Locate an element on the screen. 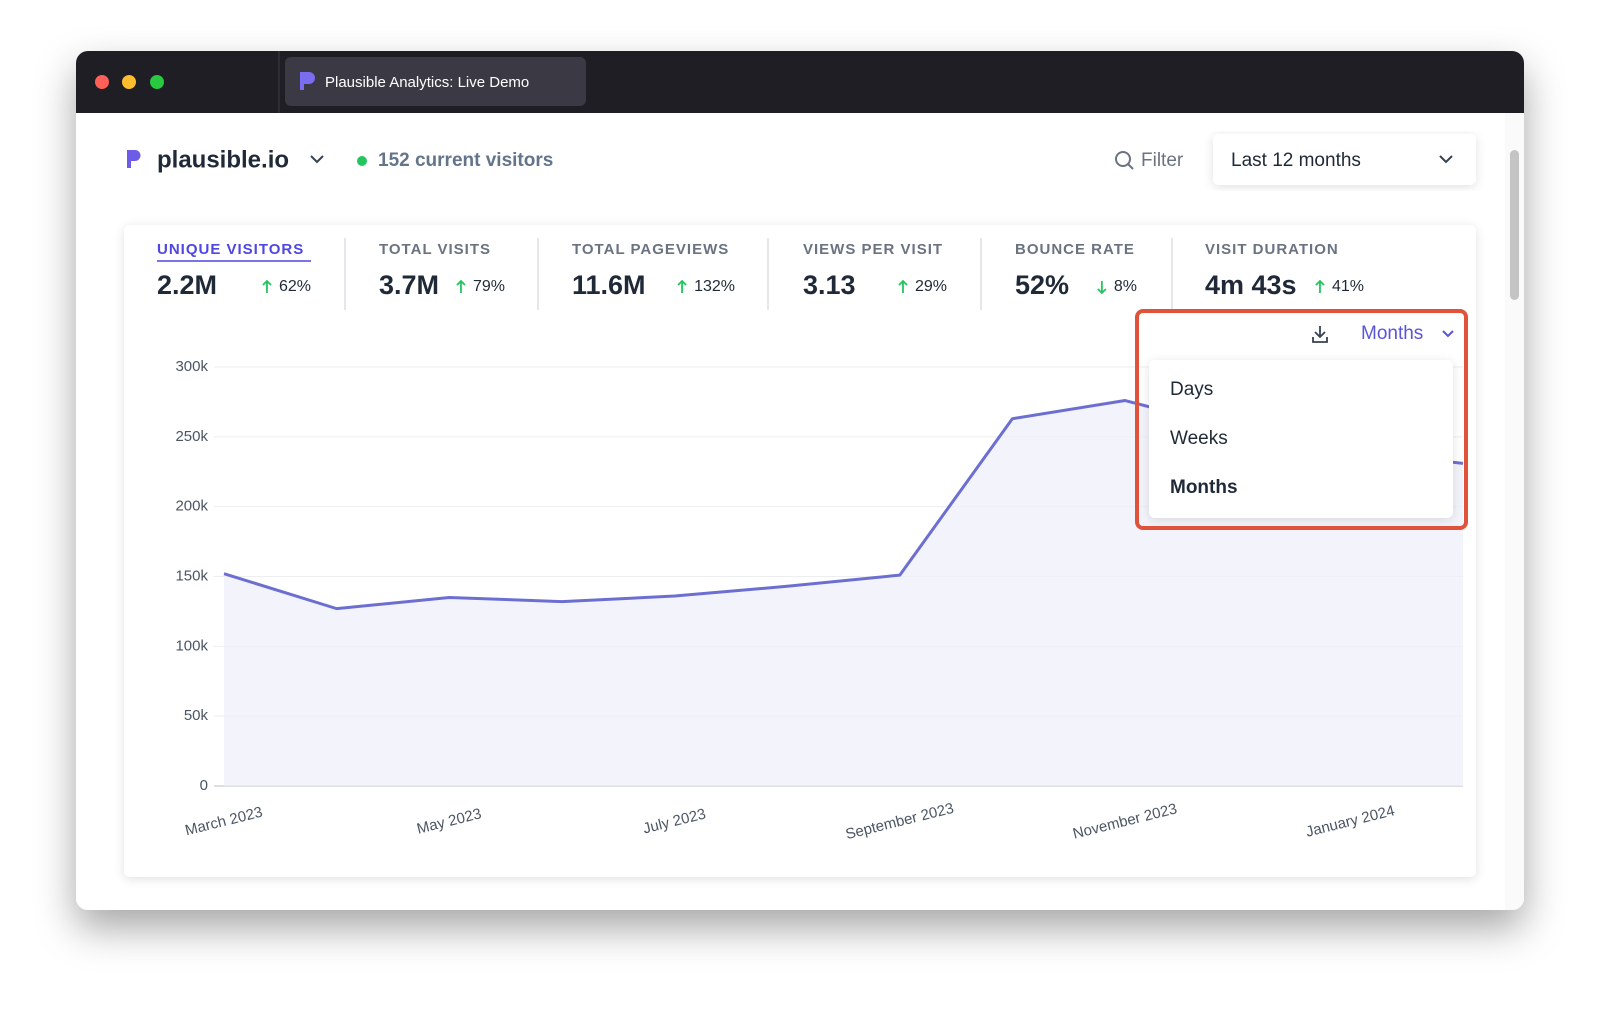 This screenshot has height=1016, width=1600. filter-icon is located at coordinates (1123, 159).